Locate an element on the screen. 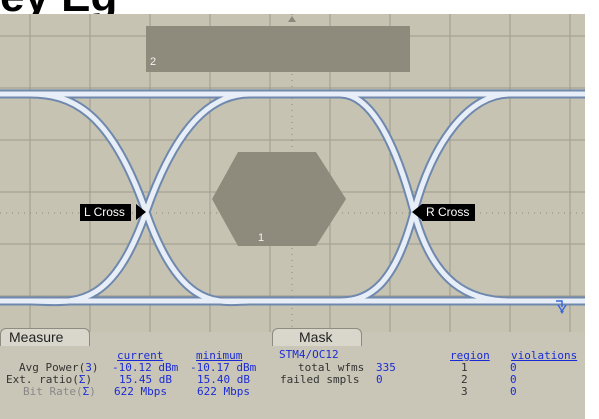 This screenshot has width=599, height=419. col-minimum: minimum is located at coordinates (219, 355).